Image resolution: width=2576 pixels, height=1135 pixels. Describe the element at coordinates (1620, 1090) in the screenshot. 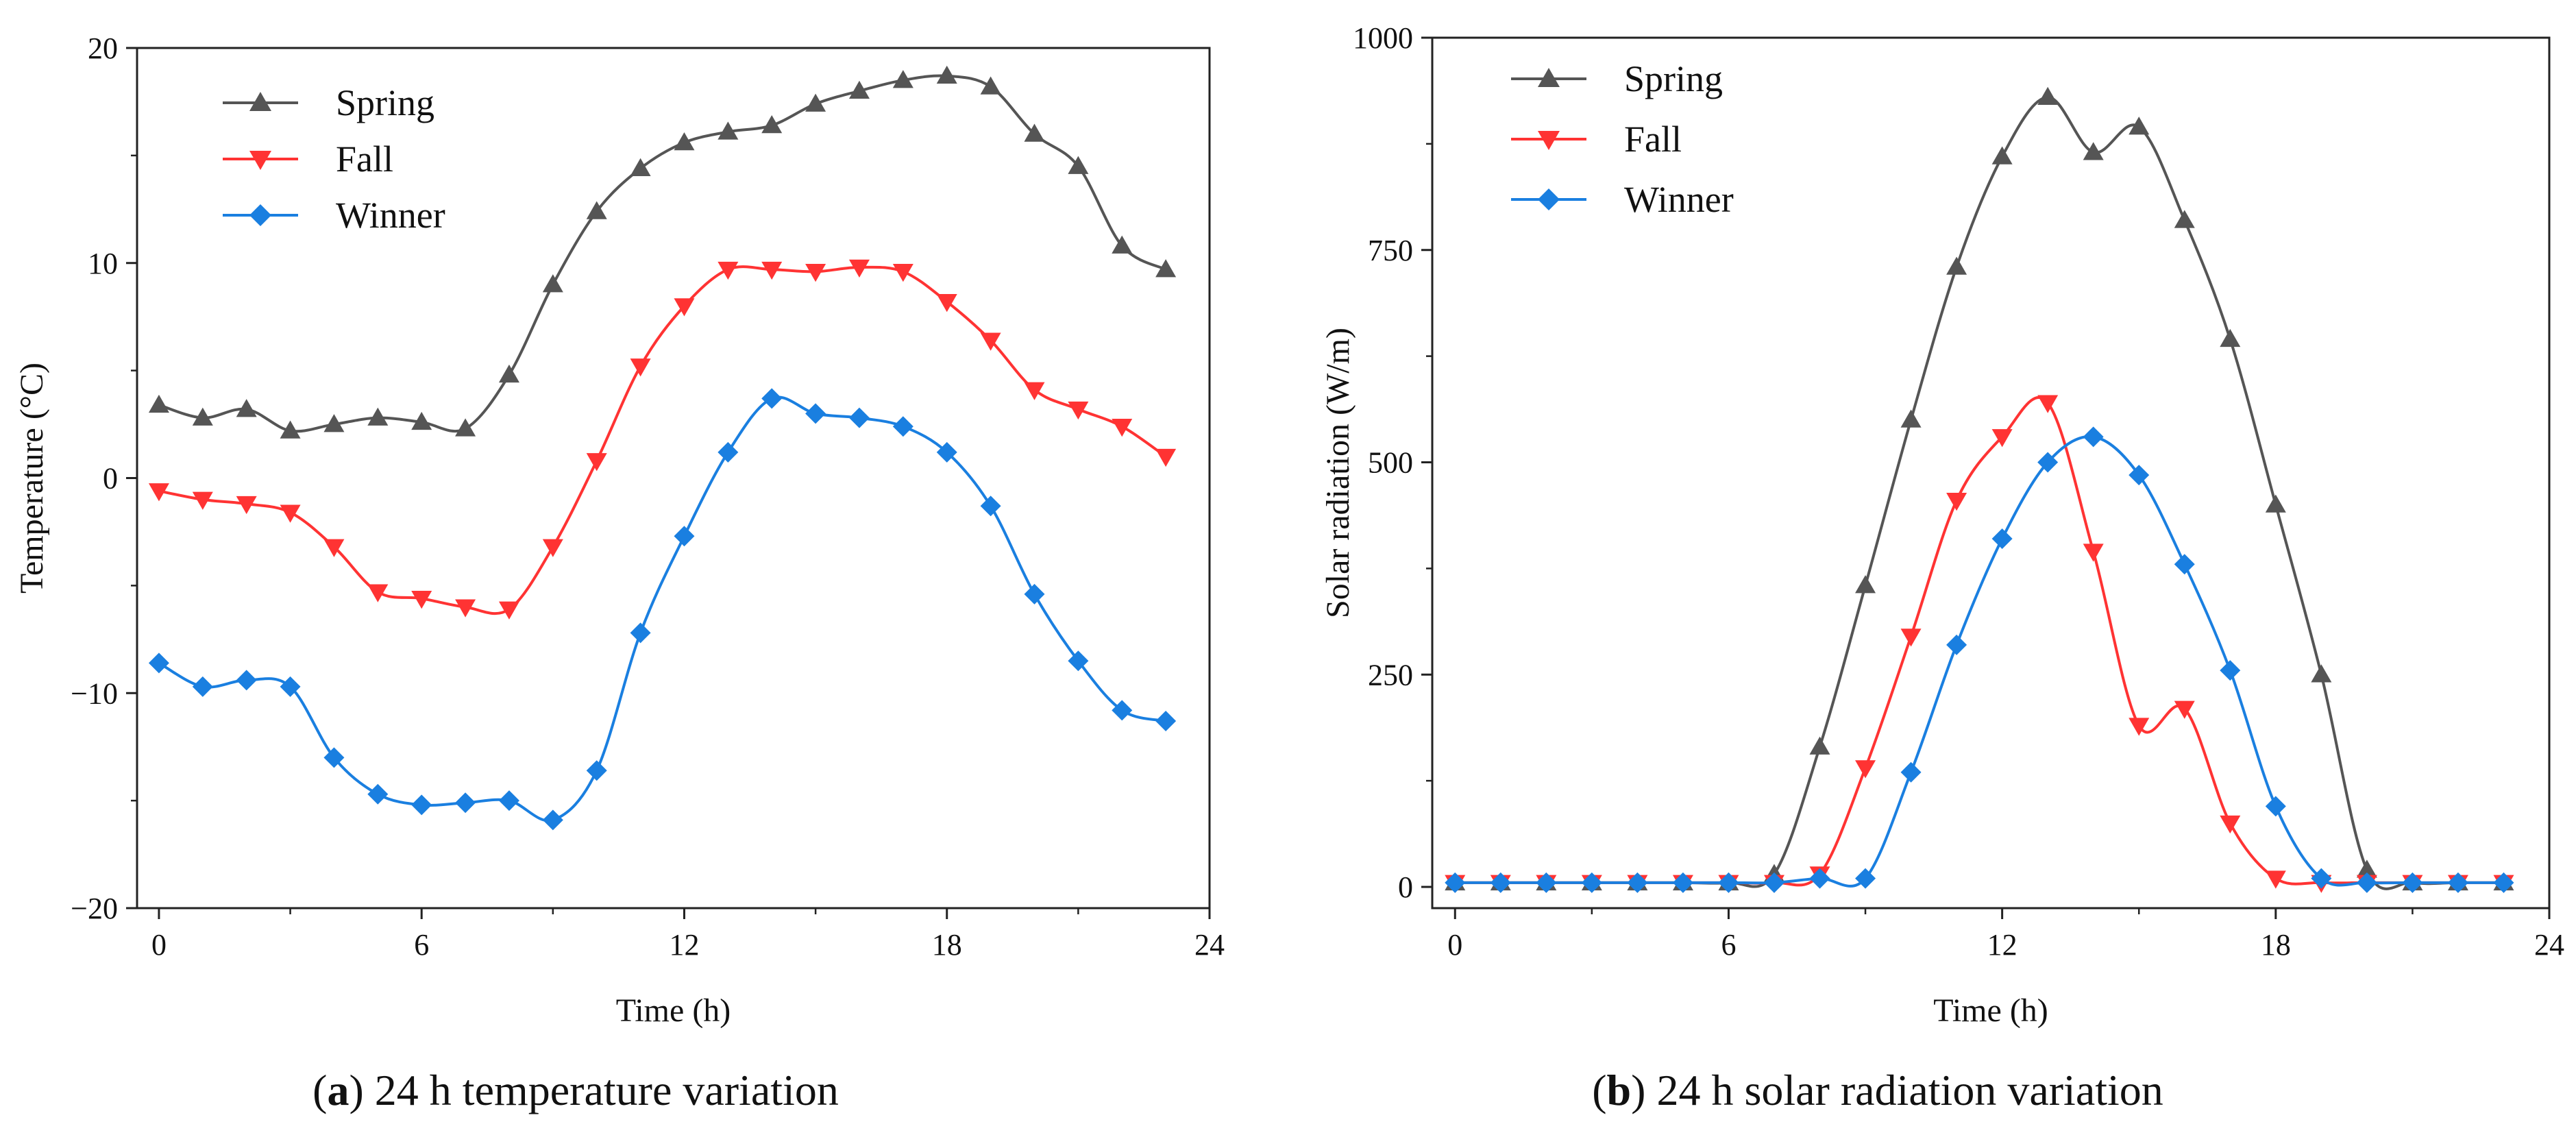

I see `caption-b-letter: b` at that location.